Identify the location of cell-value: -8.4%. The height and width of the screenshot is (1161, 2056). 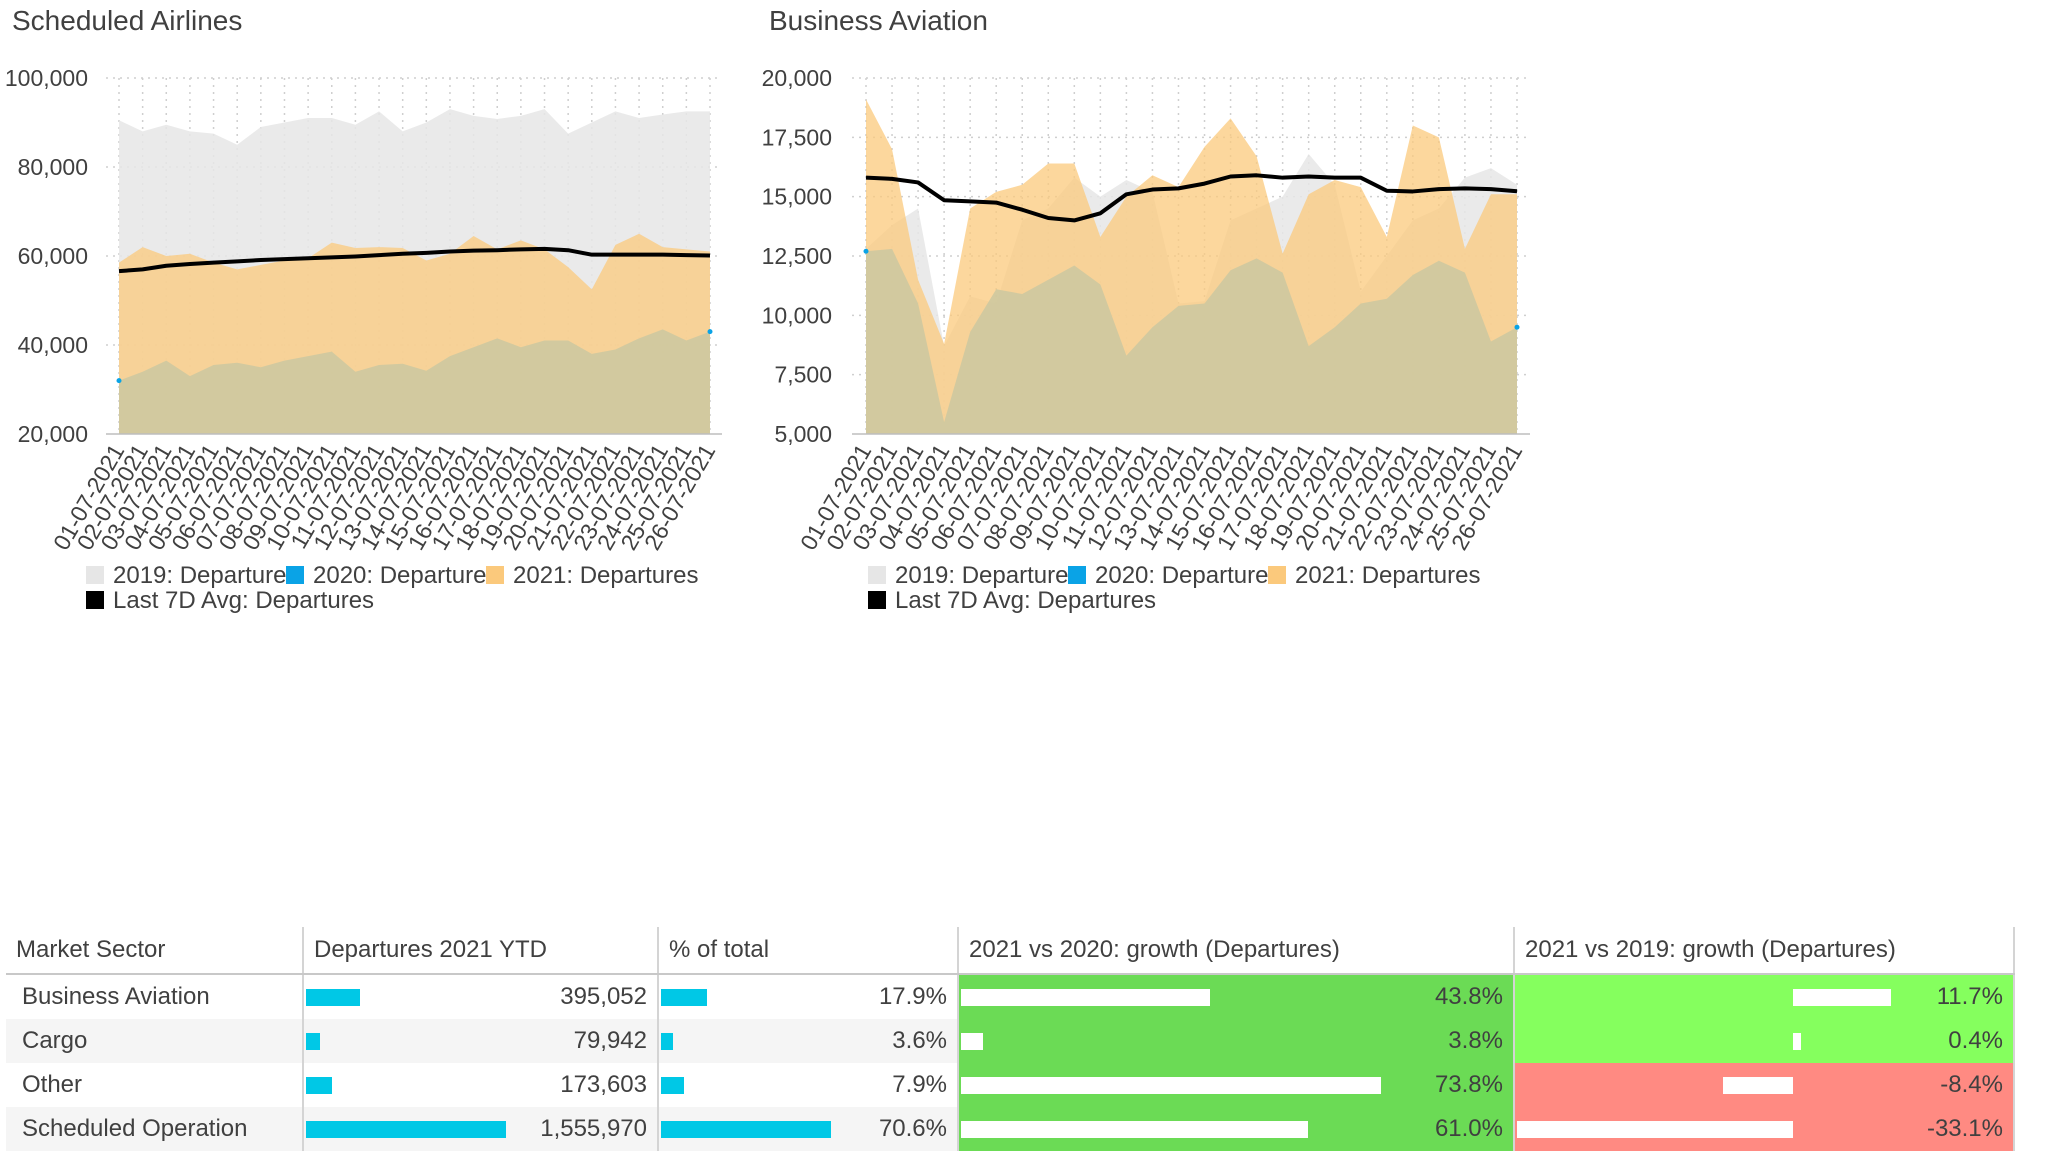
(1971, 1084).